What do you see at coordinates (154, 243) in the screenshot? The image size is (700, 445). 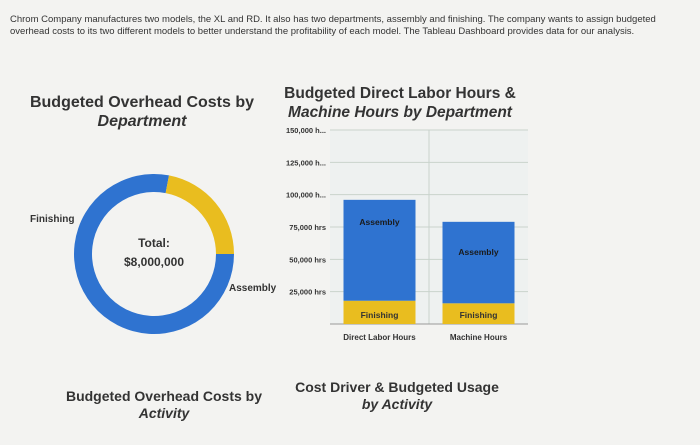 I see `donut-center-label-line1: Total:` at bounding box center [154, 243].